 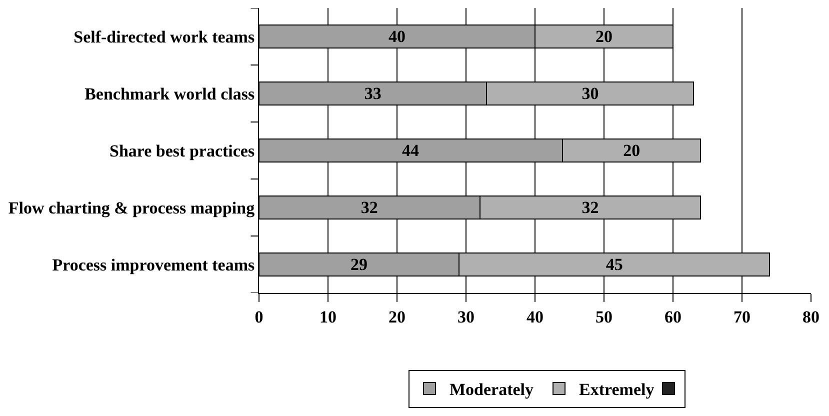 I want to click on x-tick-label: 30, so click(x=466, y=316).